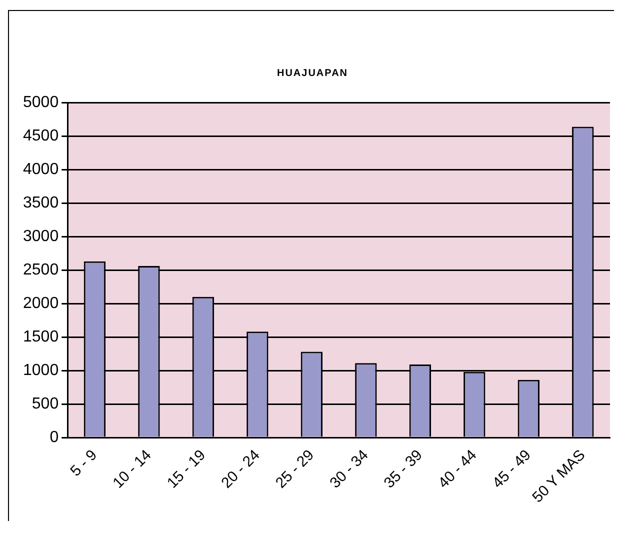 This screenshot has width=625, height=534. Describe the element at coordinates (511, 469) in the screenshot. I see `x-tick-label: 45 - 49` at that location.